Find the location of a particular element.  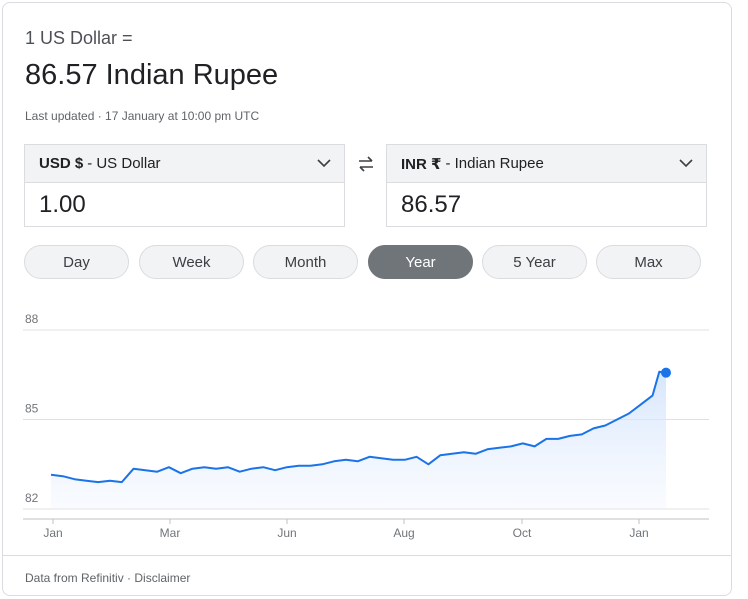

to-amount-input: 86.57 is located at coordinates (431, 204).